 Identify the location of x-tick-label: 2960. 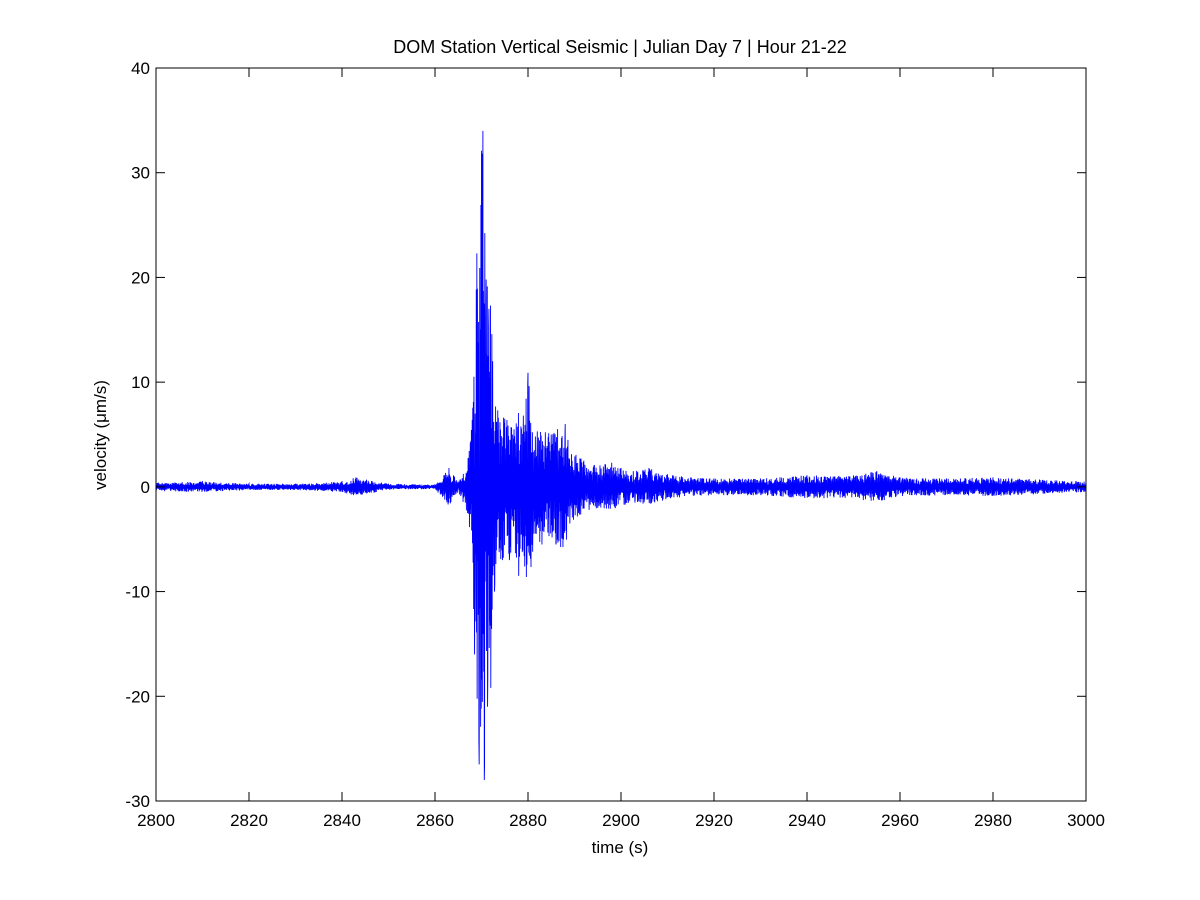
(900, 820).